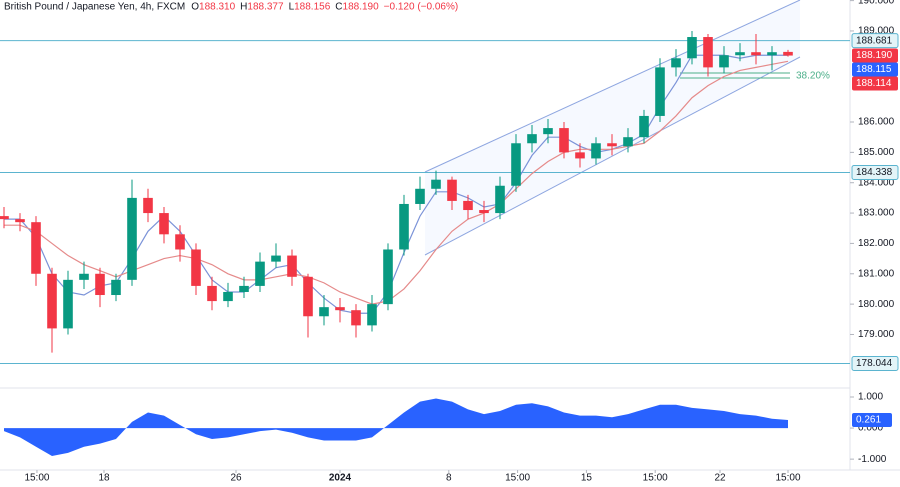 The image size is (900, 487). I want to click on legend-key: L, so click(292, 7).